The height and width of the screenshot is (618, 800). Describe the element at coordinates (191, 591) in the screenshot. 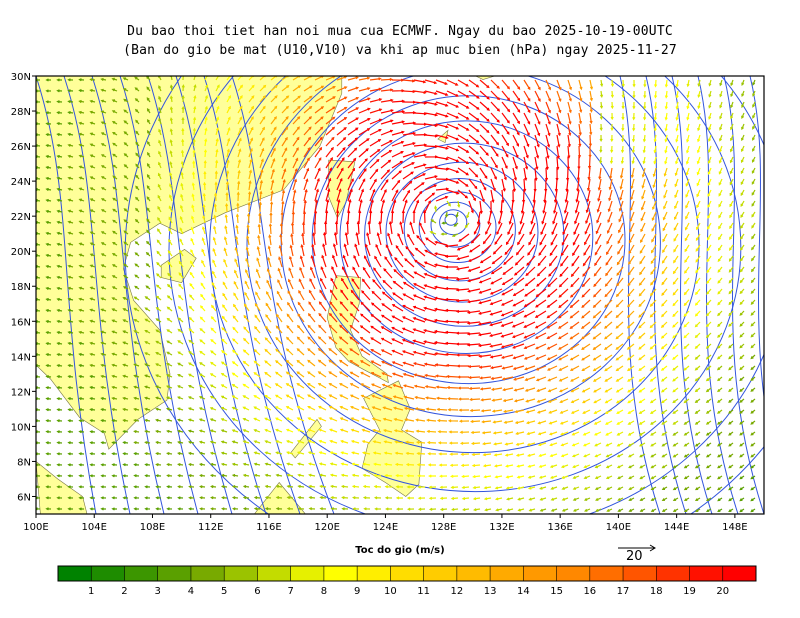

I see `colorbar-label: 4` at that location.